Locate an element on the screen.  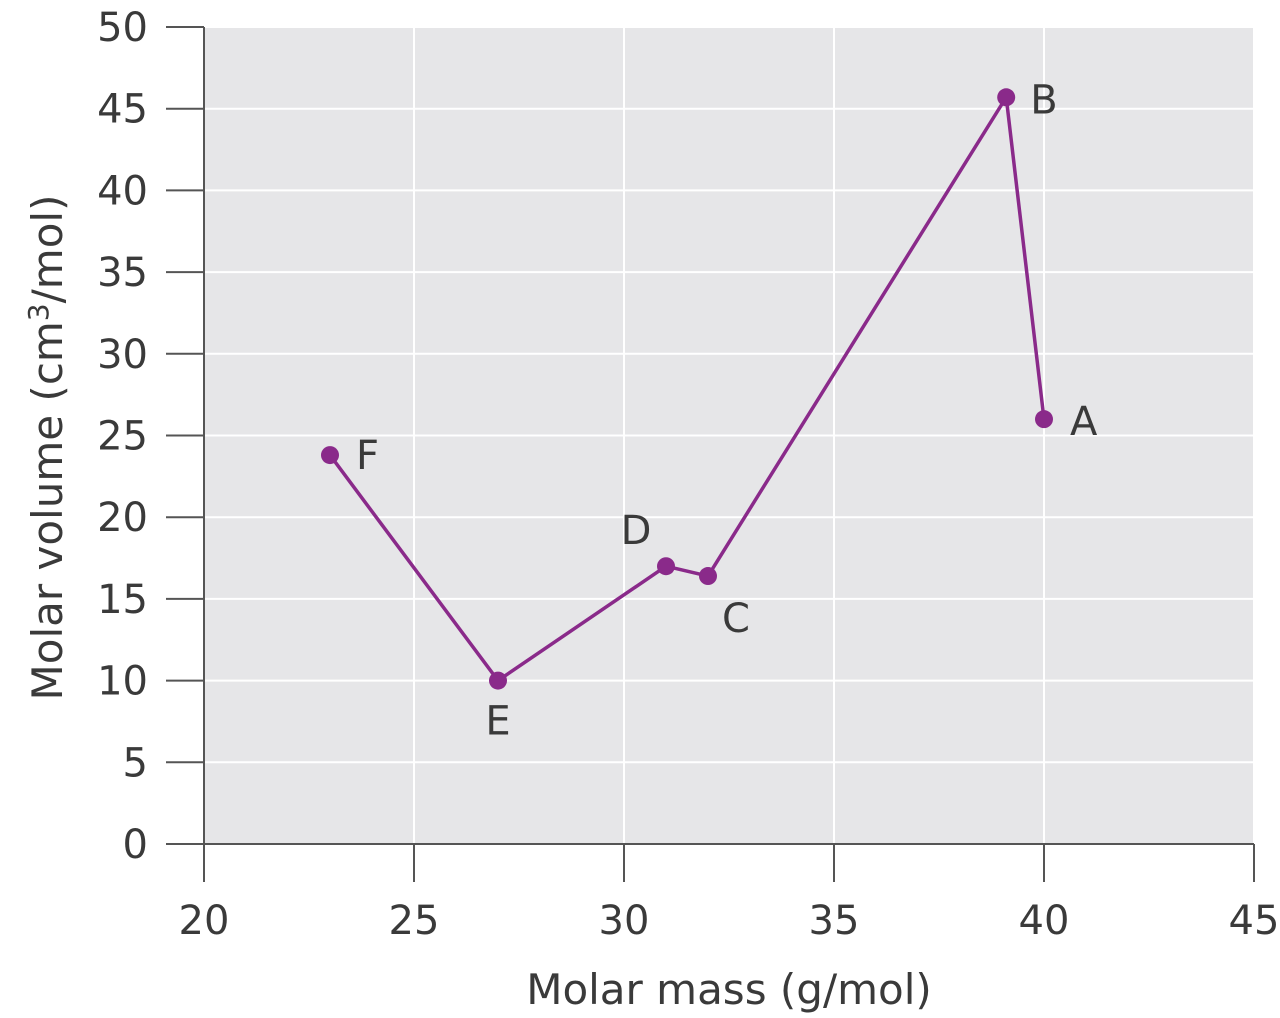
y-axis-ticks: 0 5 10 15 20 25 30 35 40 45 50 is located at coordinates (150, 436).